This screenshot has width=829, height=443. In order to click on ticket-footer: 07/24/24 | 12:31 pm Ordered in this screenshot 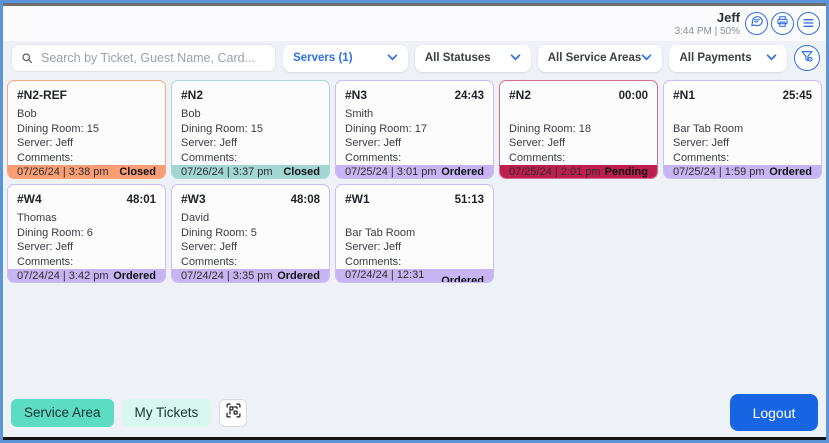, I will do `click(414, 275)`.